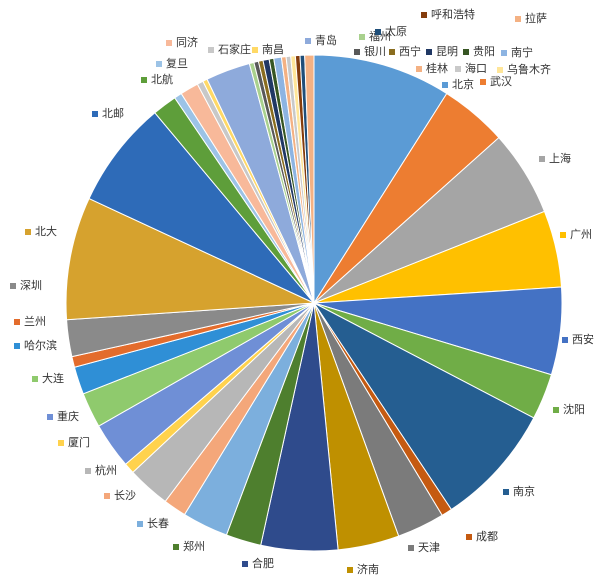  I want to click on slice-label-太原: 太原, so click(391, 31).